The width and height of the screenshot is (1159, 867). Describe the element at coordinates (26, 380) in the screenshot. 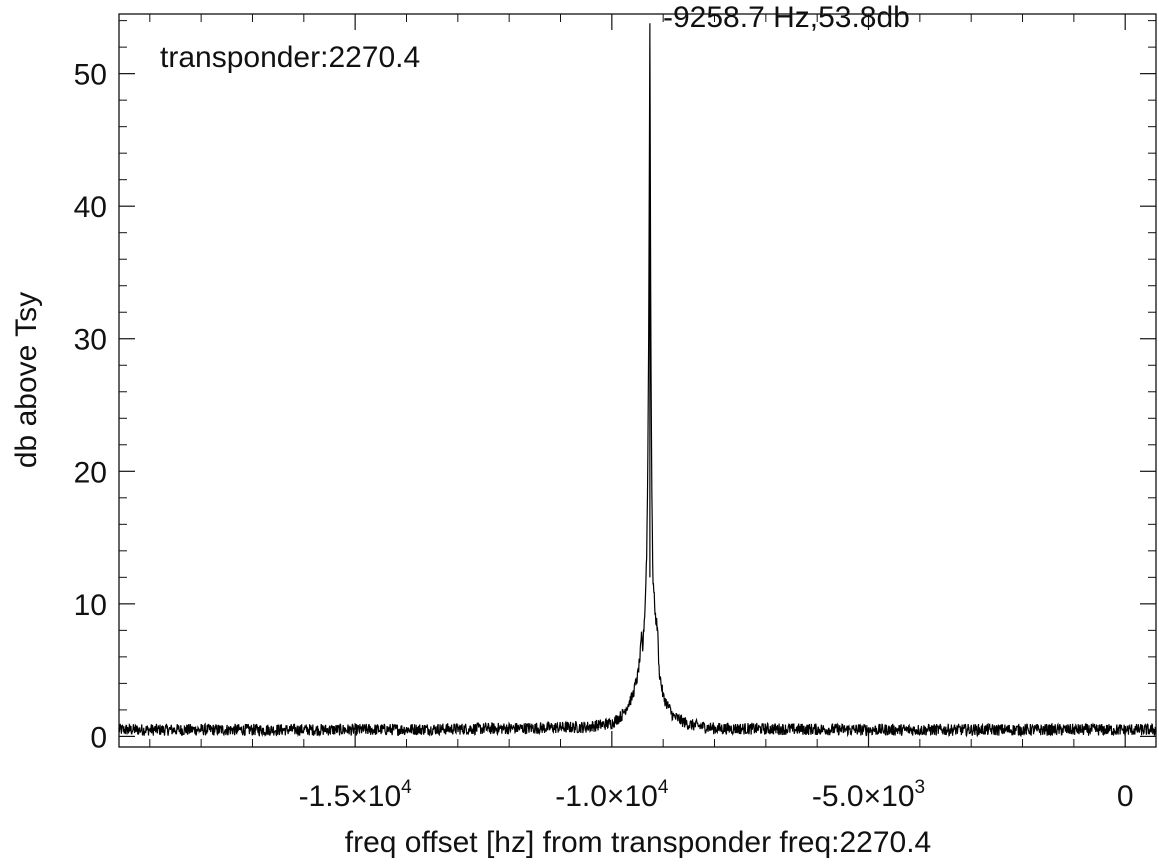

I see `y-axis-label: db above Tsy` at that location.